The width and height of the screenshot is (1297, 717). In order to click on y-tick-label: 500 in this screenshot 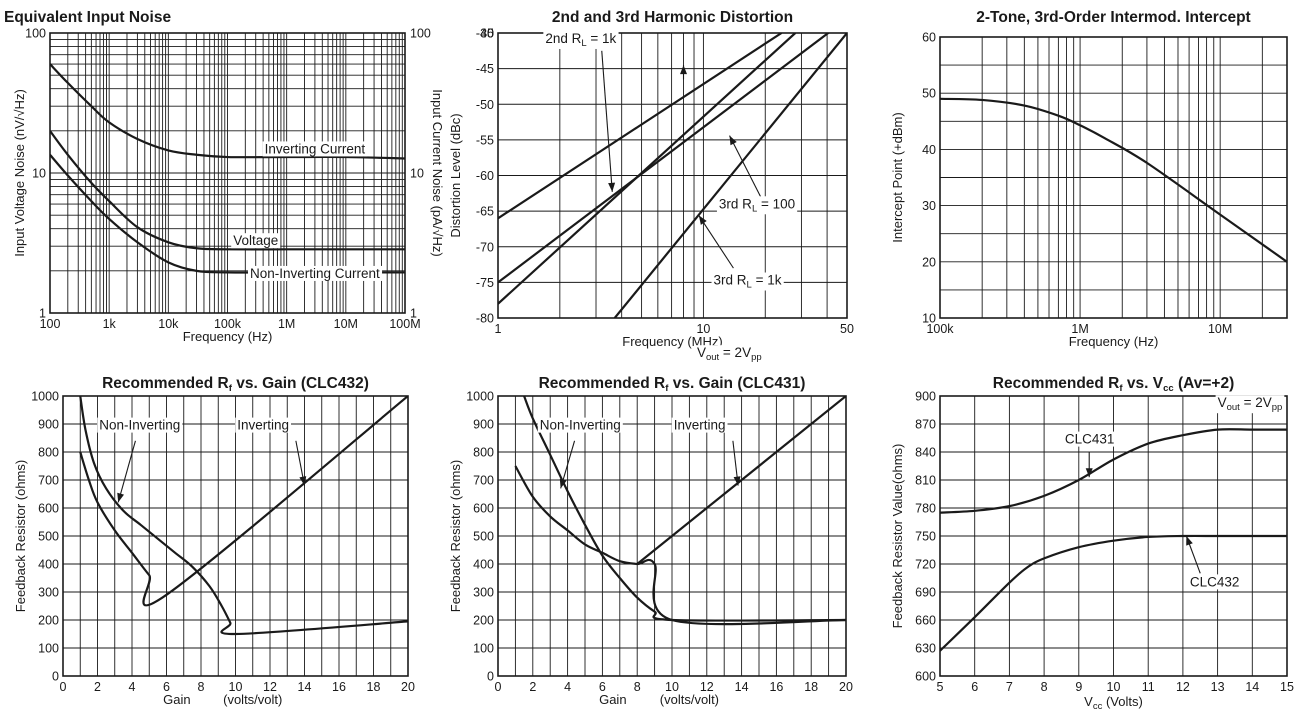, I will do `click(48, 537)`.